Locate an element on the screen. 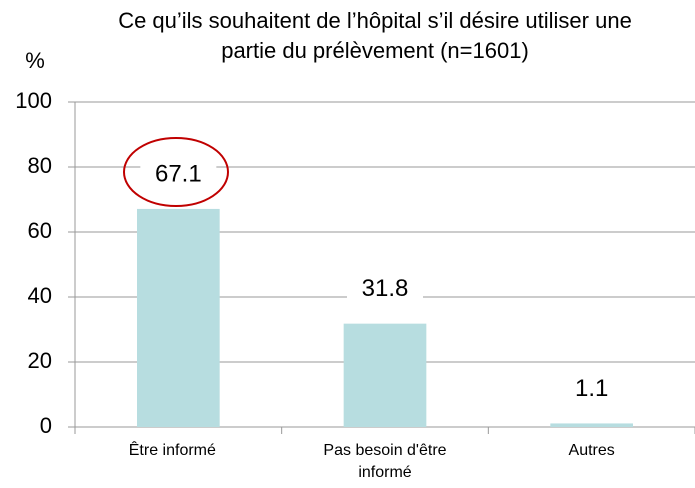  y-tick-label: 100 is located at coordinates (33, 100).